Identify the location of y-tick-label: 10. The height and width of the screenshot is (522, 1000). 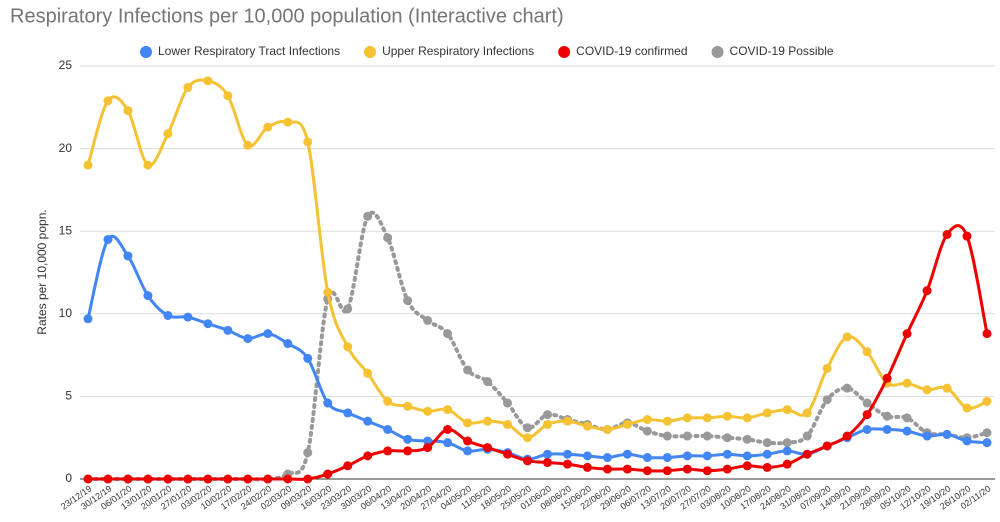
(66, 313).